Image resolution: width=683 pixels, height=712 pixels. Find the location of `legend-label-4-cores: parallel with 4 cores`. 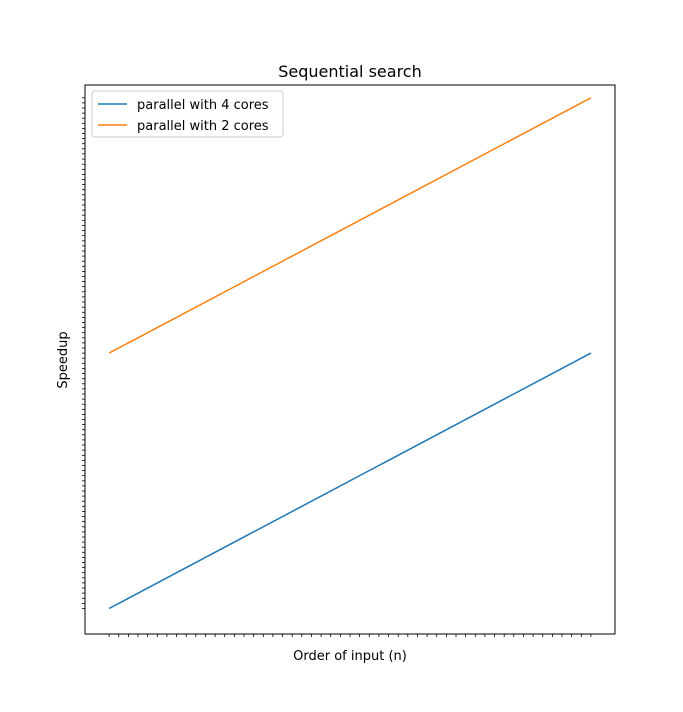

legend-label-4-cores: parallel with 4 cores is located at coordinates (203, 105).